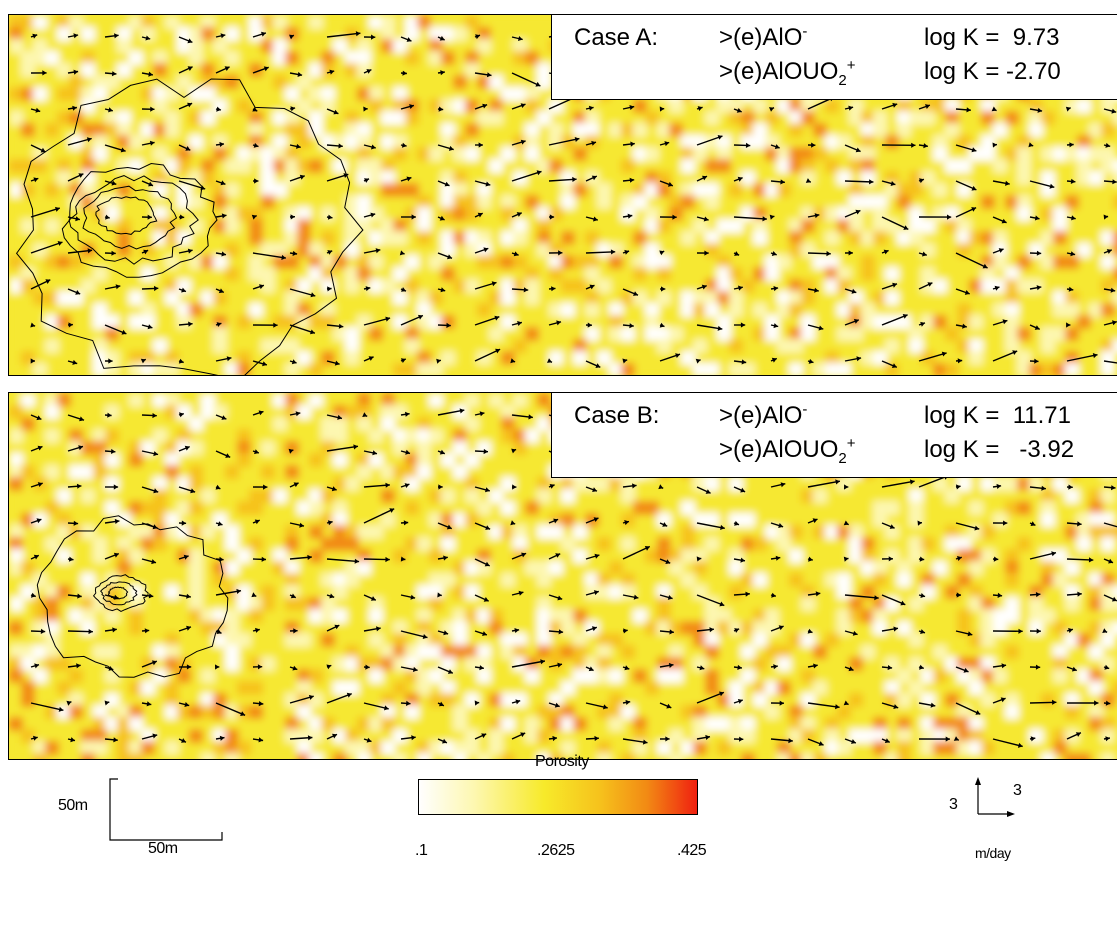 This screenshot has height=941, width=1117. I want to click on spatial-scale-bar, so click(166, 809).